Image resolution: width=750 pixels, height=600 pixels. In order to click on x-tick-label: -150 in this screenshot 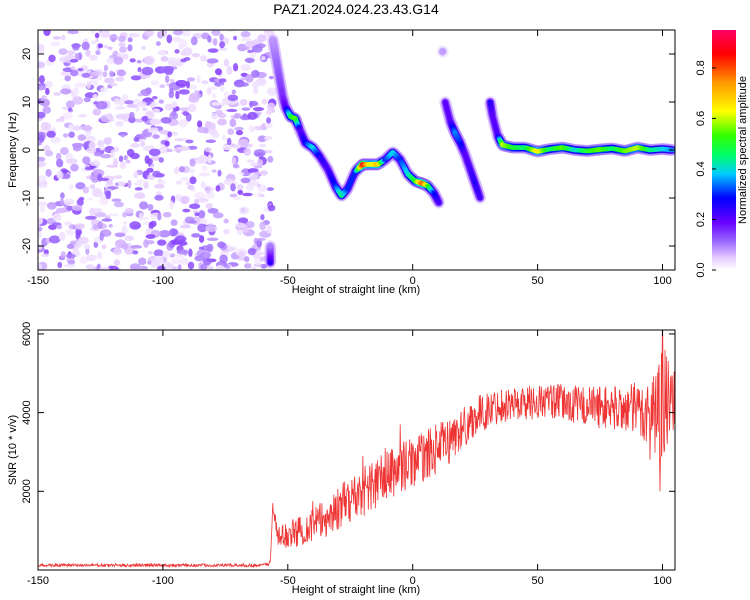, I will do `click(38, 581)`.